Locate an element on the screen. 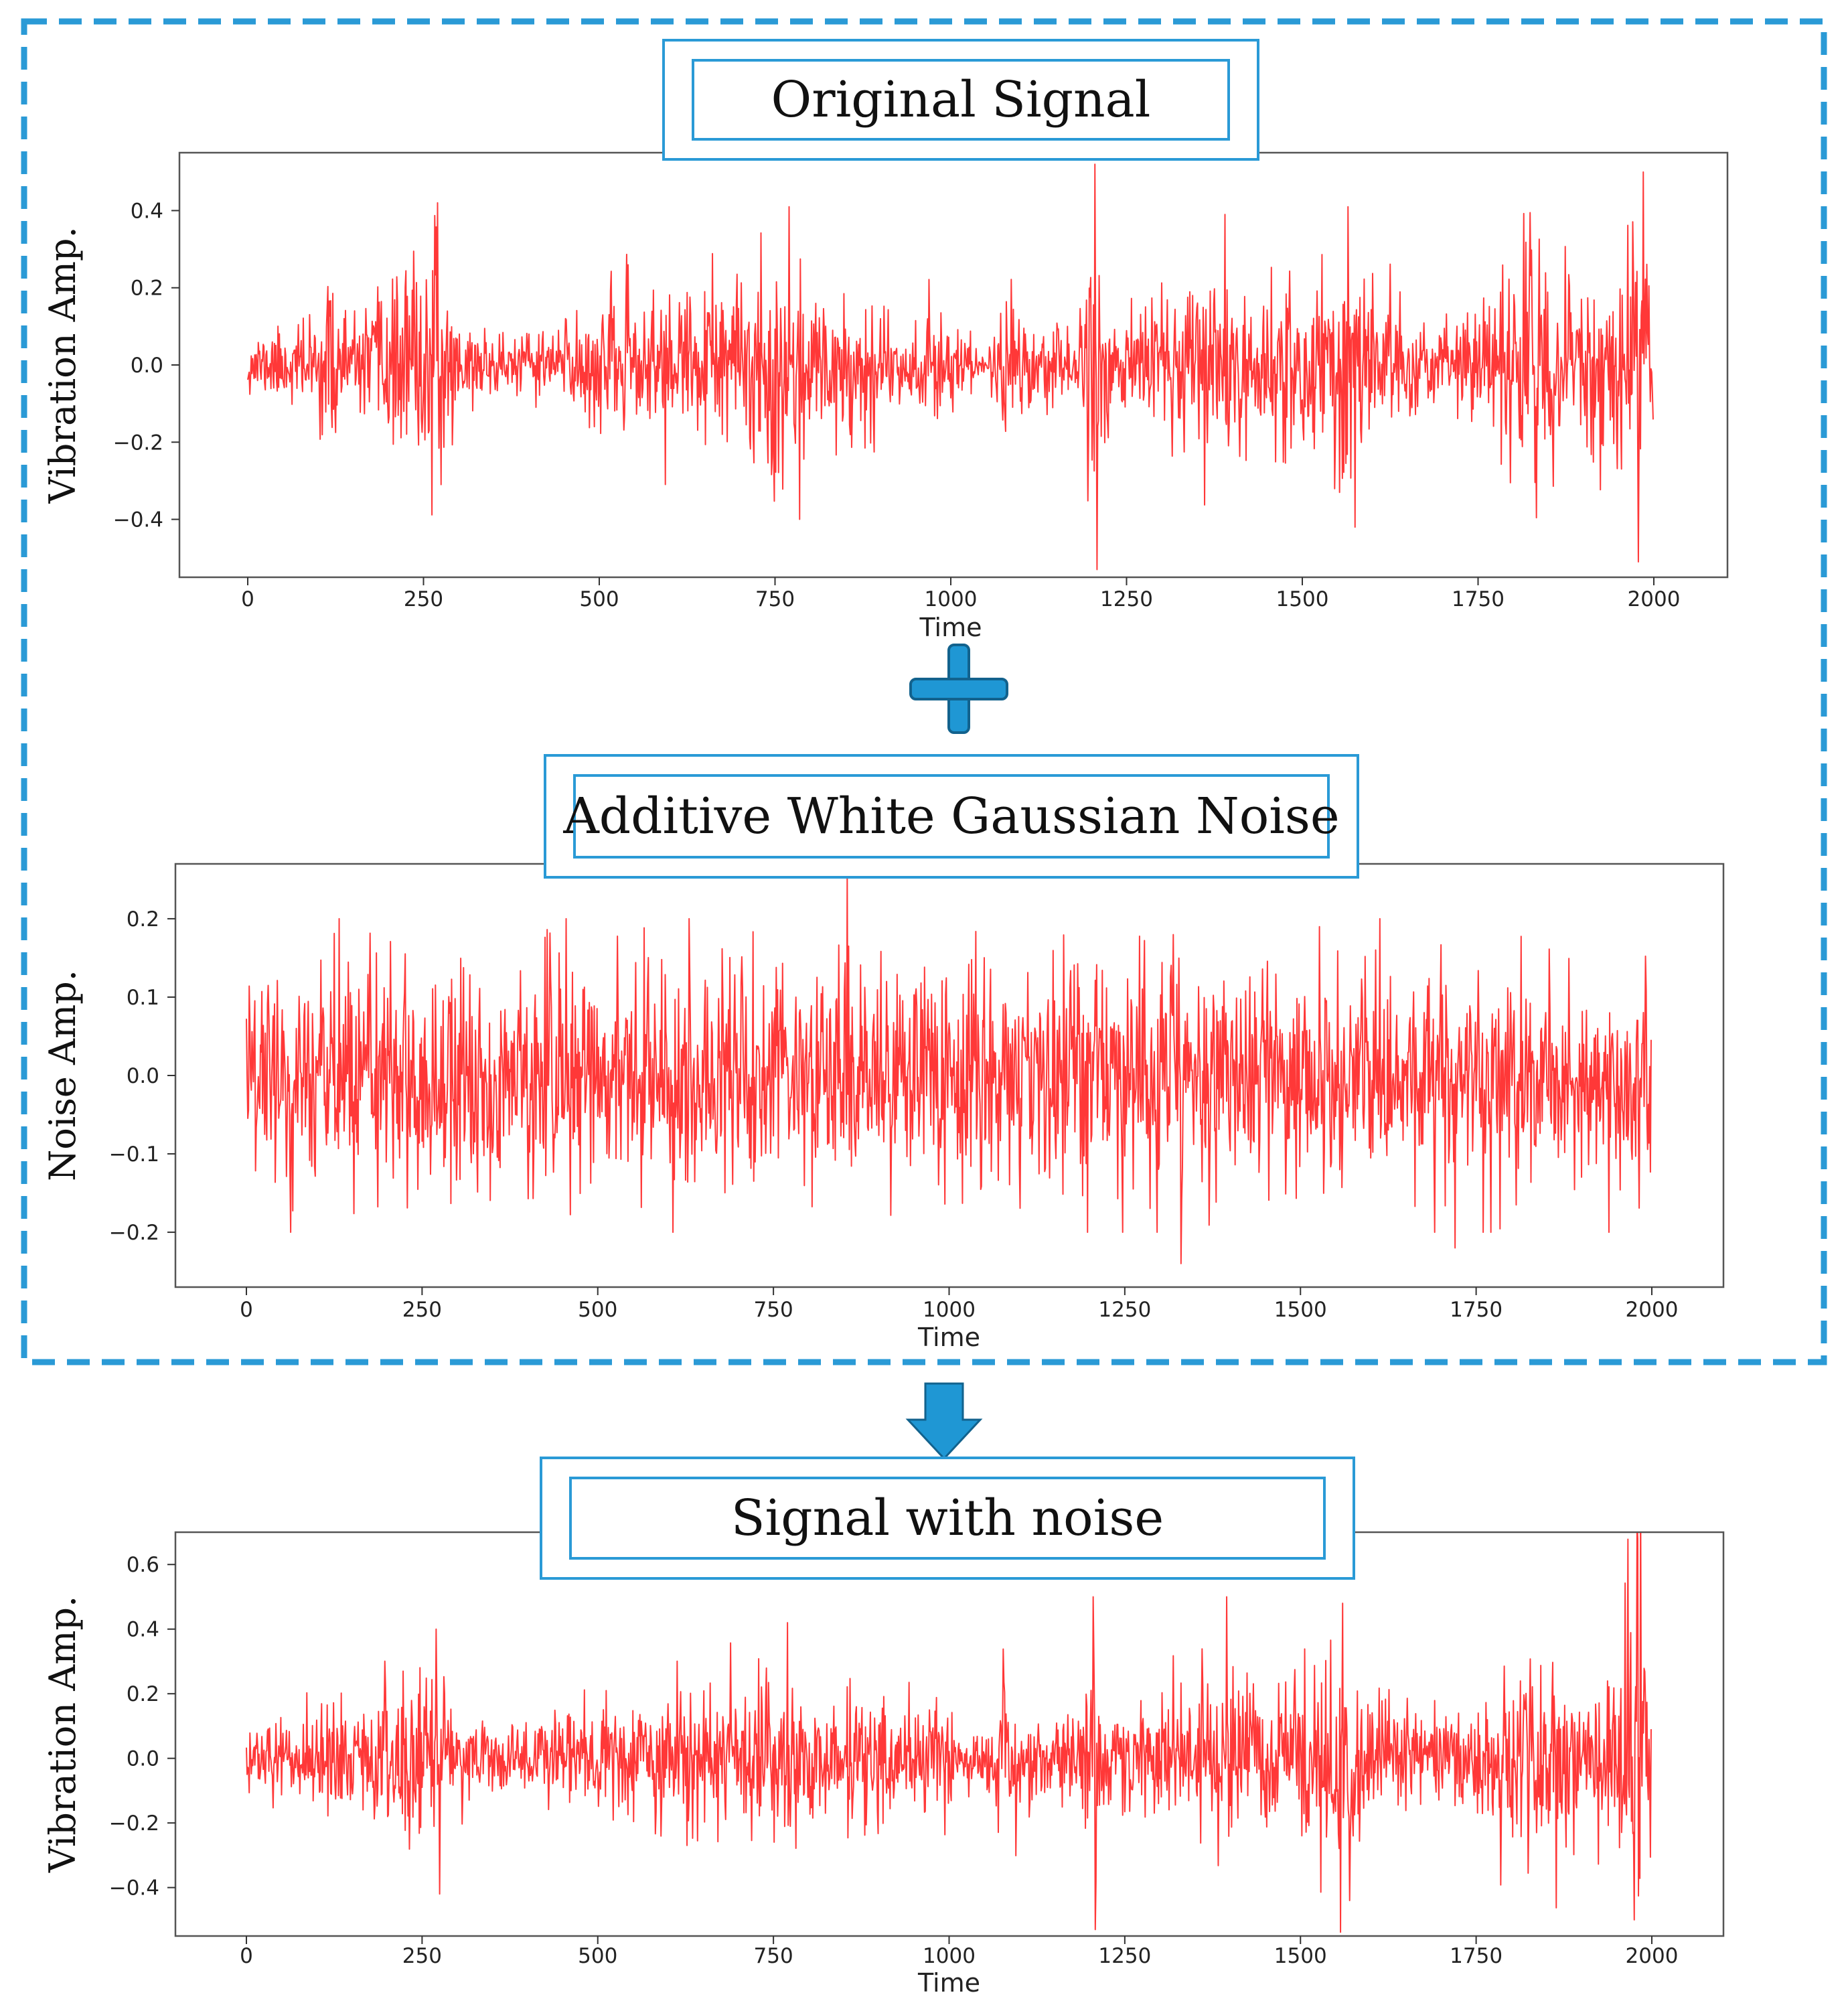 This screenshot has width=1848, height=2007. y-axis-label: Noise Amp. is located at coordinates (63, 1075).